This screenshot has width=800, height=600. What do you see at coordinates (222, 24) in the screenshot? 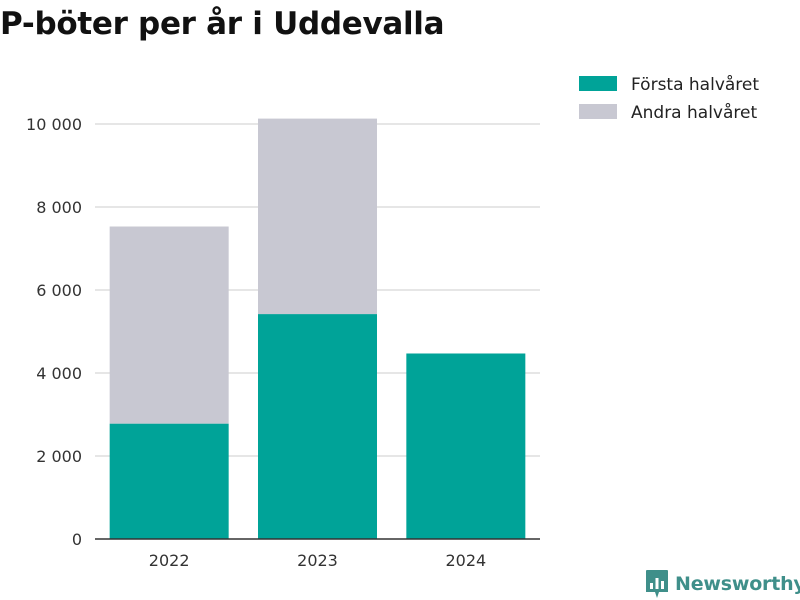
I see `chart-title: P-böter per år i Uddevalla` at bounding box center [222, 24].